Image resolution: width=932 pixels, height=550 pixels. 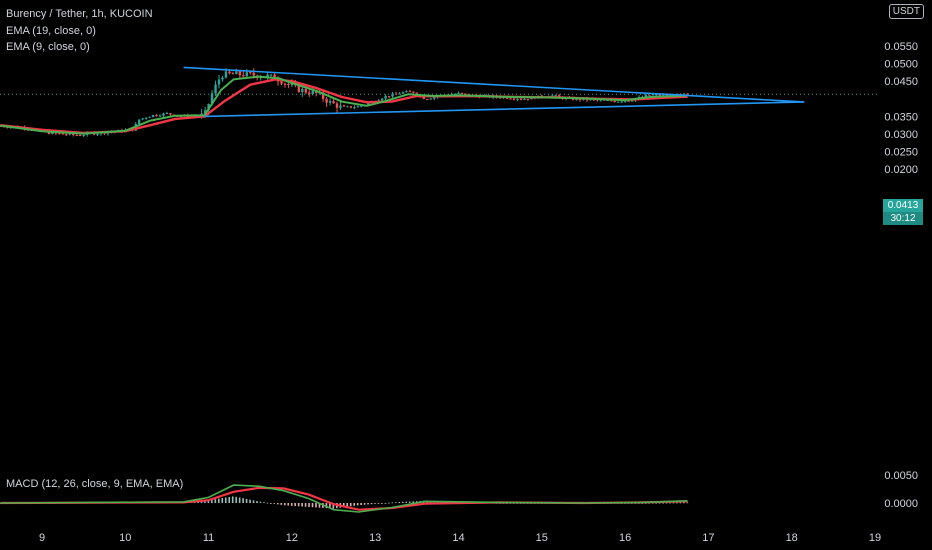 What do you see at coordinates (95, 484) in the screenshot?
I see `macd-legend: MACD (12, 26, close, 9, EMA, EMA)` at bounding box center [95, 484].